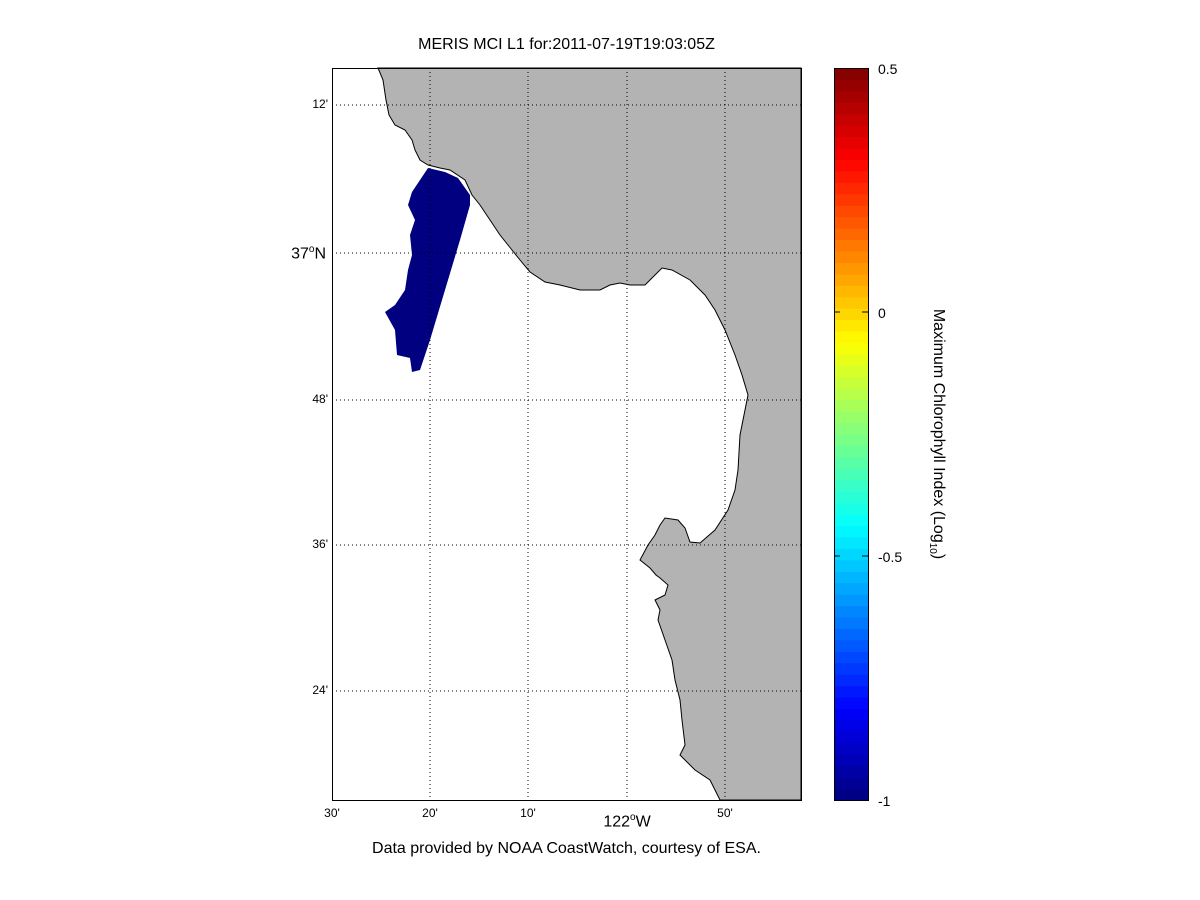  Describe the element at coordinates (617, 822) in the screenshot. I see `lon-value: 122` at that location.